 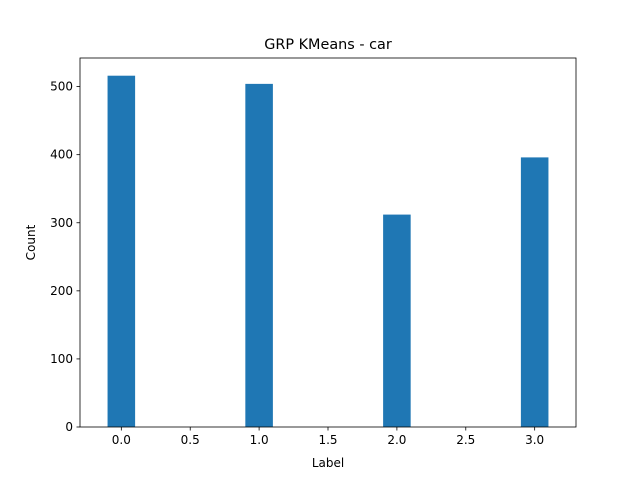 What do you see at coordinates (190, 440) in the screenshot?
I see `x-tick-label: 0.5` at bounding box center [190, 440].